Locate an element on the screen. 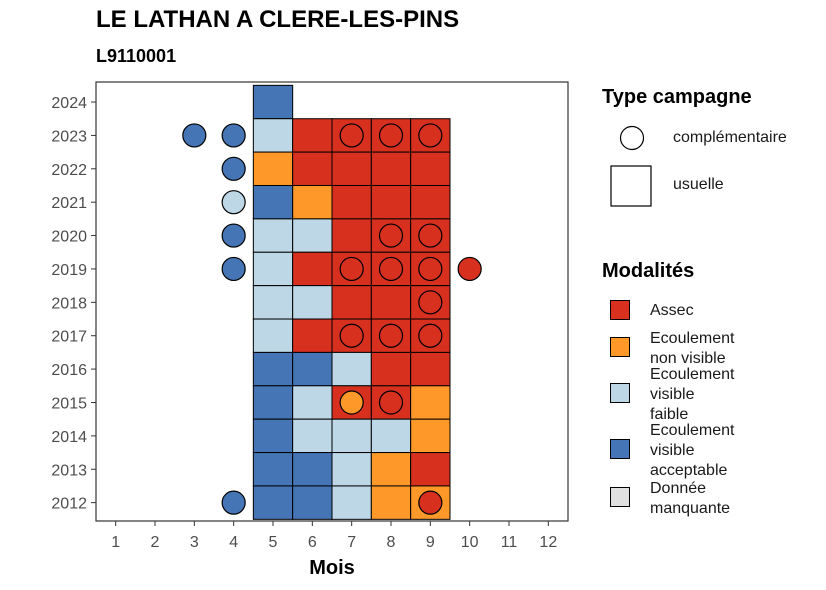 The height and width of the screenshot is (590, 826). y-tick-label-2016: 2016 is located at coordinates (69, 370).